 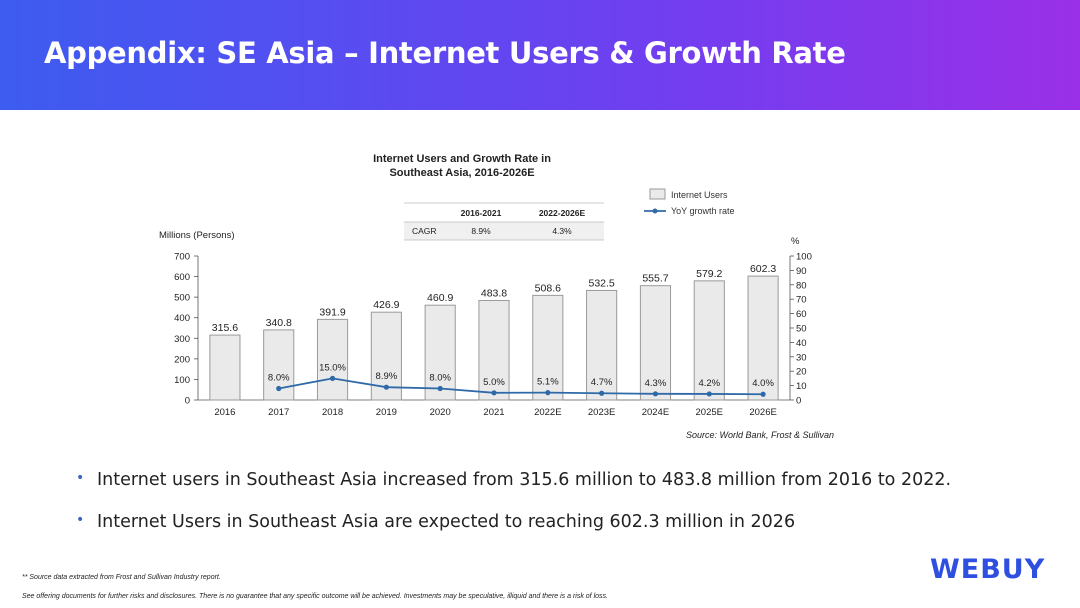 I want to click on y-tick-label: 600, so click(x=182, y=277).